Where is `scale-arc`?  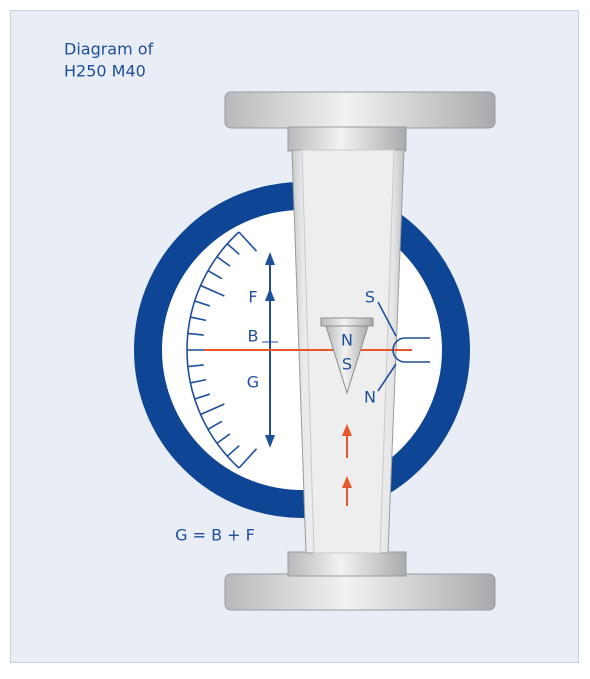
scale-arc is located at coordinates (213, 350).